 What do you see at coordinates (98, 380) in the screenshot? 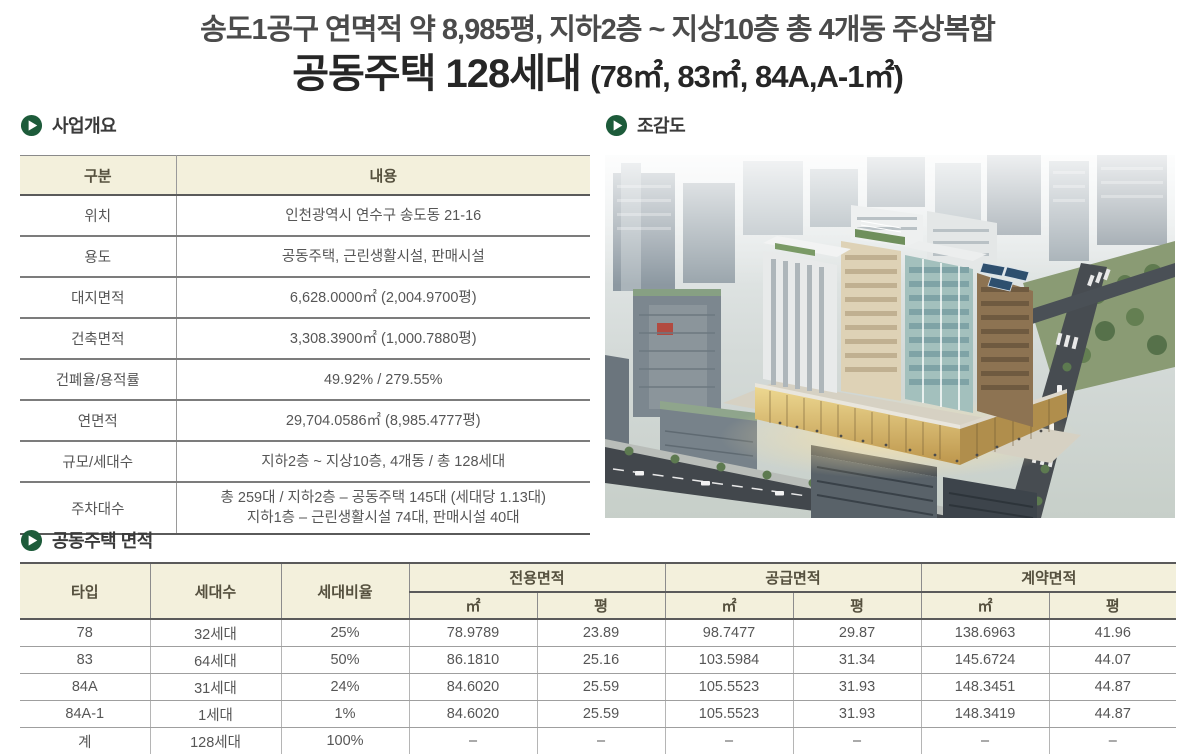
I see `row-label: 건폐율/용적률` at bounding box center [98, 380].